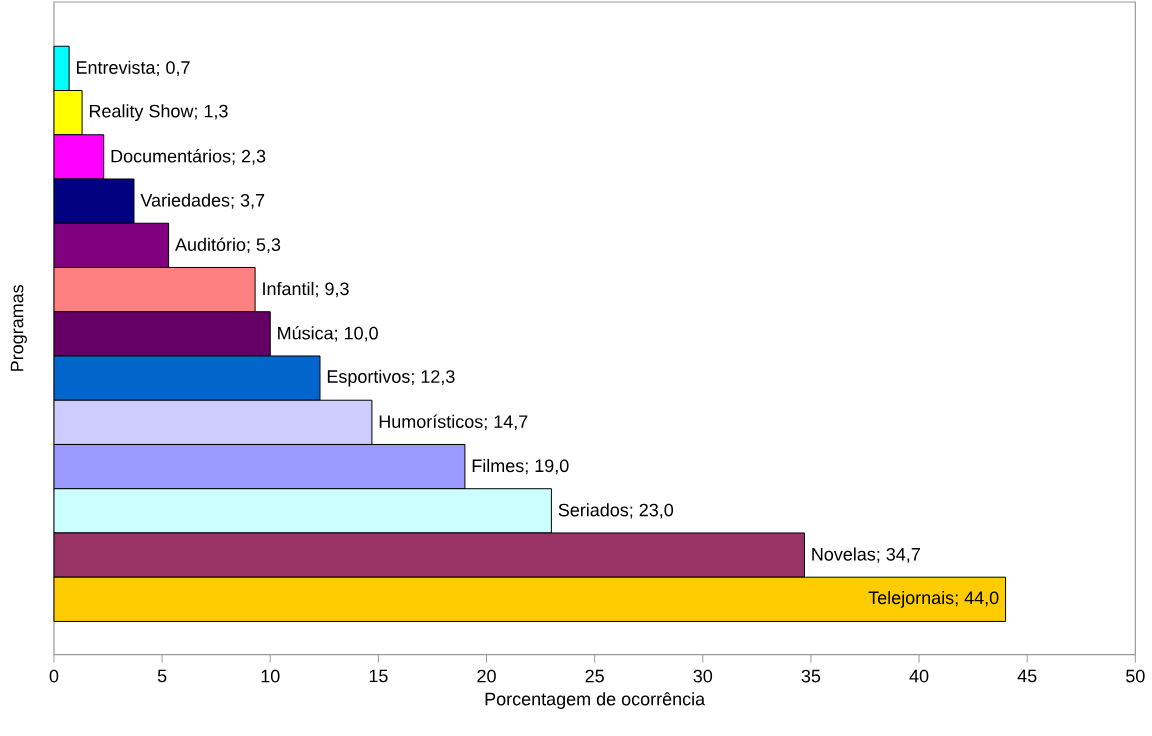 The width and height of the screenshot is (1152, 736). Describe the element at coordinates (391, 378) in the screenshot. I see `data-label: Esportivos; 12,3` at that location.